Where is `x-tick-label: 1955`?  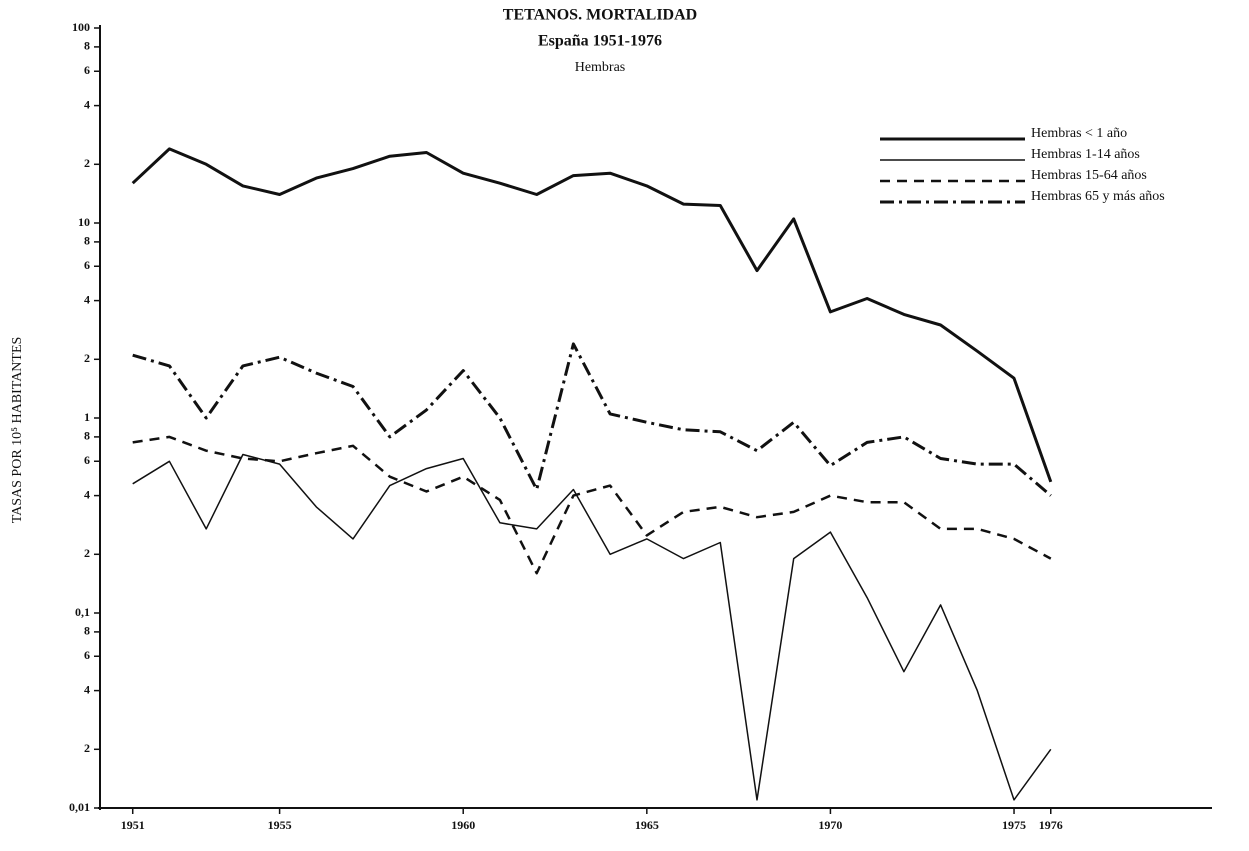 x-tick-label: 1955 is located at coordinates (280, 825).